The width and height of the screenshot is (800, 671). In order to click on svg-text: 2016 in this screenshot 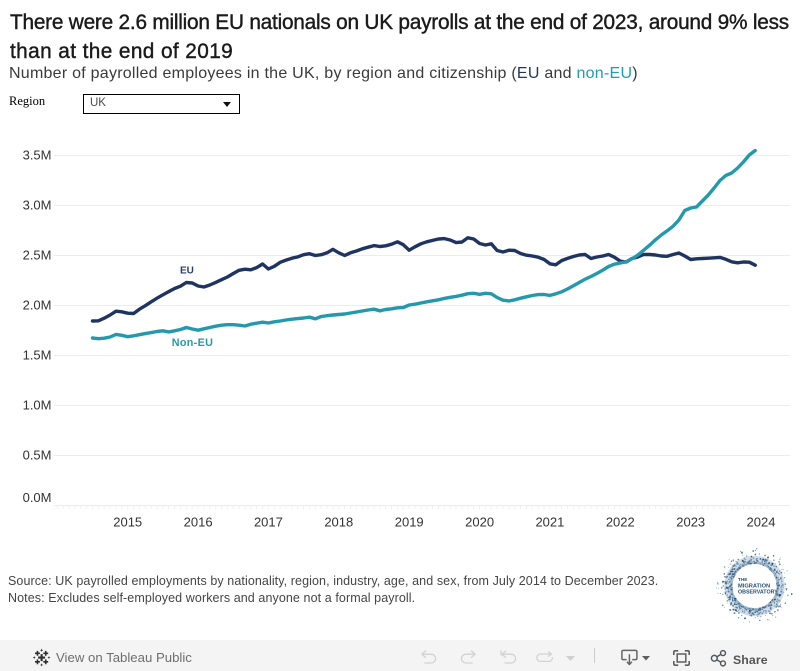, I will do `click(198, 522)`.